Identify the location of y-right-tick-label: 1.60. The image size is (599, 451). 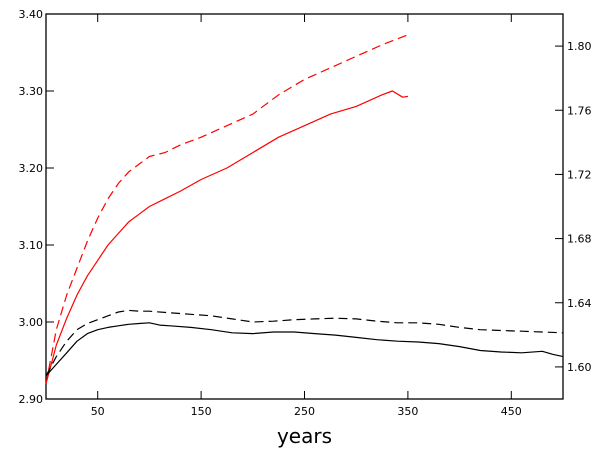
(579, 367).